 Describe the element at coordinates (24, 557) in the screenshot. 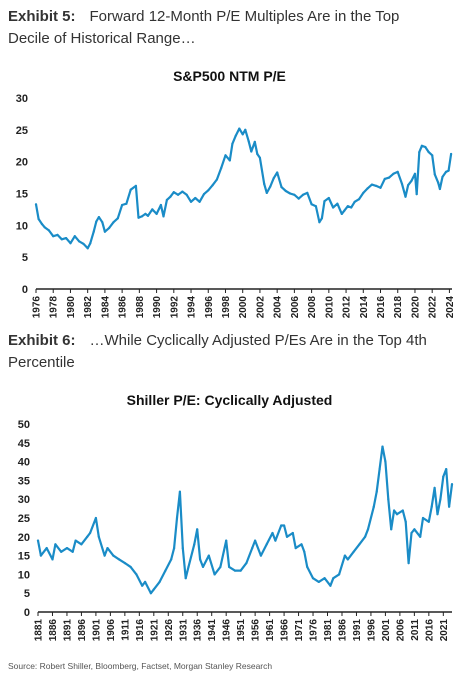

I see `chart2-ytick-label: 15` at that location.